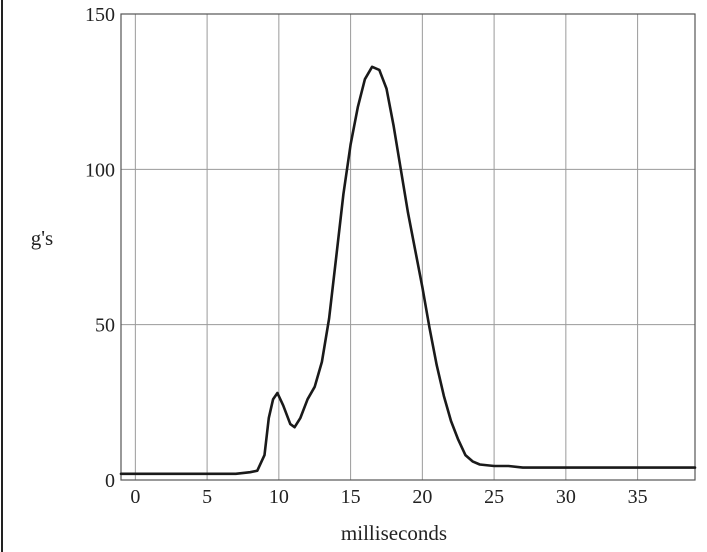 The height and width of the screenshot is (552, 707). What do you see at coordinates (422, 497) in the screenshot?
I see `x-tick-label: 20` at bounding box center [422, 497].